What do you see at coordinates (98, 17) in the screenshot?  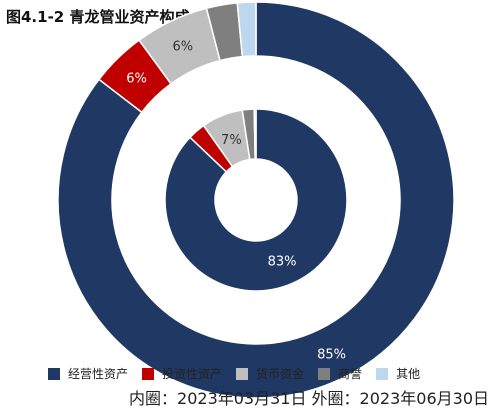 I see `chart-title: 图4.1-2 青龙管业资产构成` at bounding box center [98, 17].